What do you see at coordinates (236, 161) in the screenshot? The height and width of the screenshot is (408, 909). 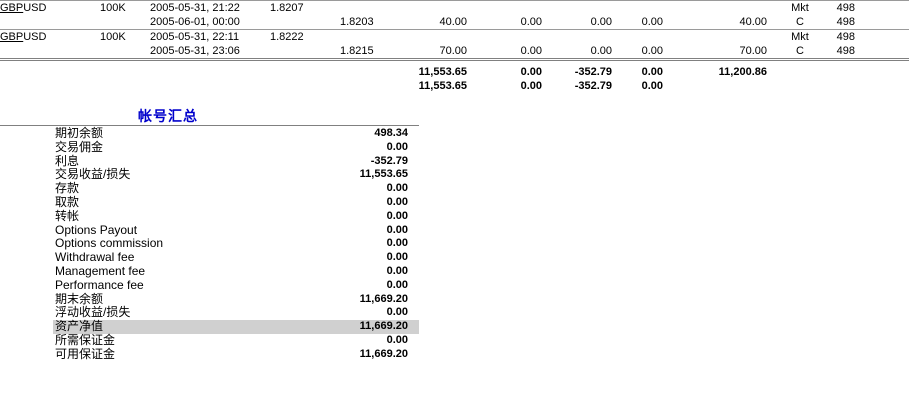 I see `summary-row: 利息 -352.79` at bounding box center [236, 161].